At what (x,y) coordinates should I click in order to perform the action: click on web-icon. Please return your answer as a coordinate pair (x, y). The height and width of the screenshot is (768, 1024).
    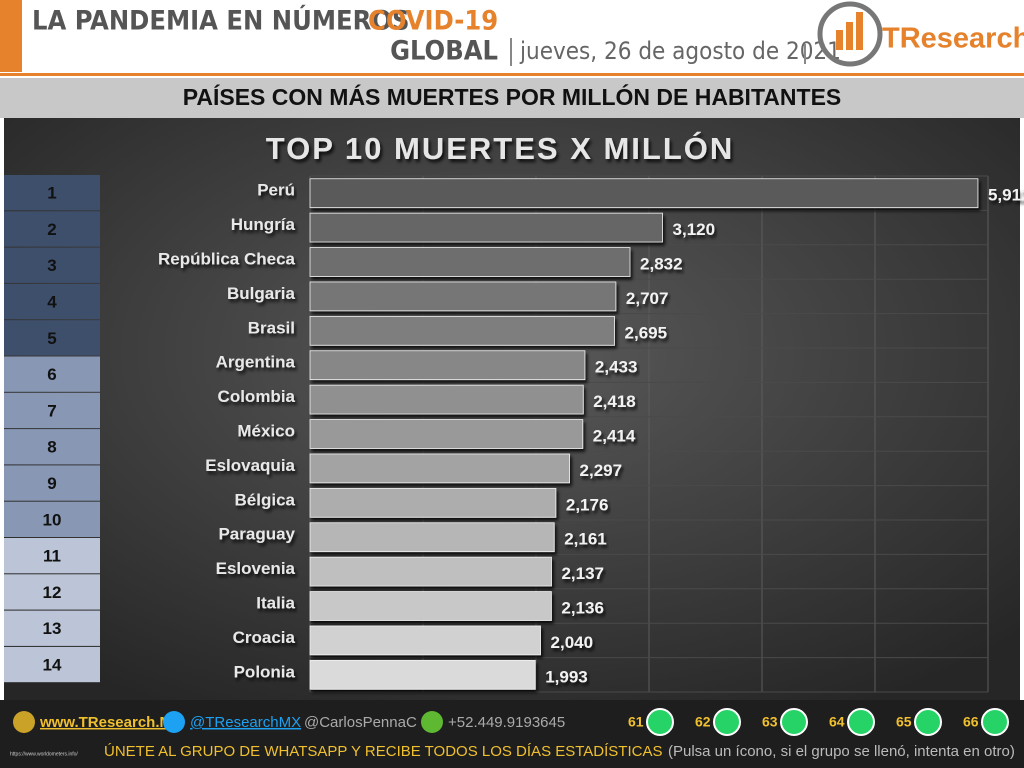
    Looking at the image, I should click on (24, 722).